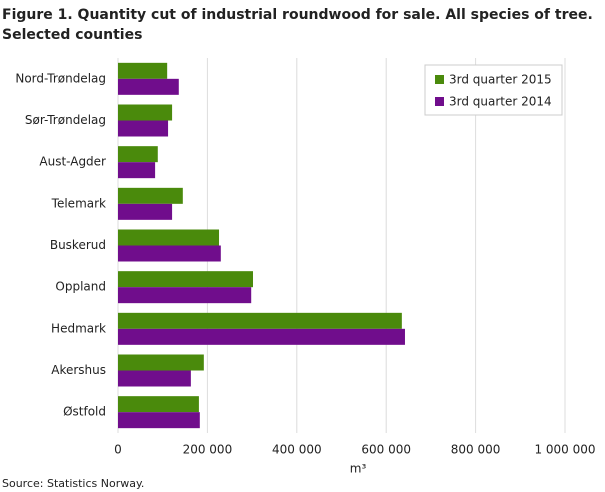 This screenshot has width=605, height=492. I want to click on source: Source: Statistics Norway., so click(73, 483).